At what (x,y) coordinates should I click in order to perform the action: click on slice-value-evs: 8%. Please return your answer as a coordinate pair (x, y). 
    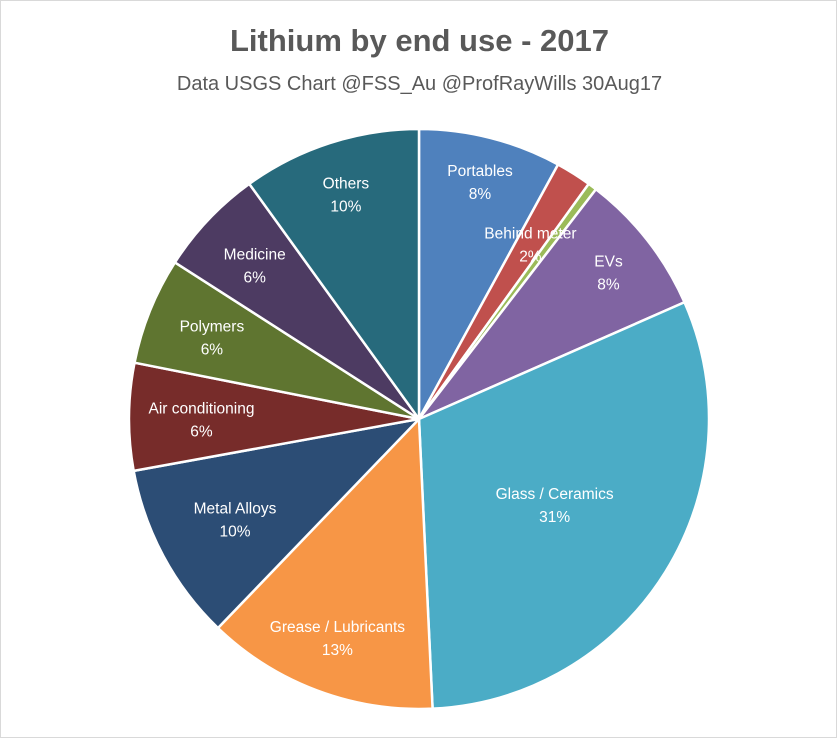
    Looking at the image, I should click on (608, 285).